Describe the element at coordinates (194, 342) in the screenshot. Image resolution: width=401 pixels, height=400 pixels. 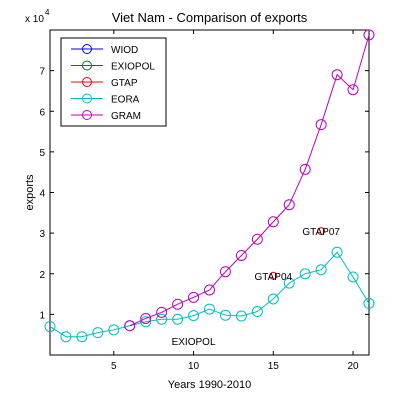
I see `annotation-label: EXIOPOL` at that location.